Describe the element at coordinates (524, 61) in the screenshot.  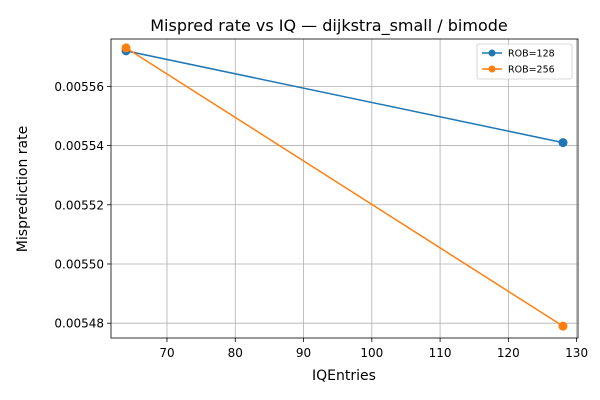
I see `legend: ROB=128 ROB=256` at that location.